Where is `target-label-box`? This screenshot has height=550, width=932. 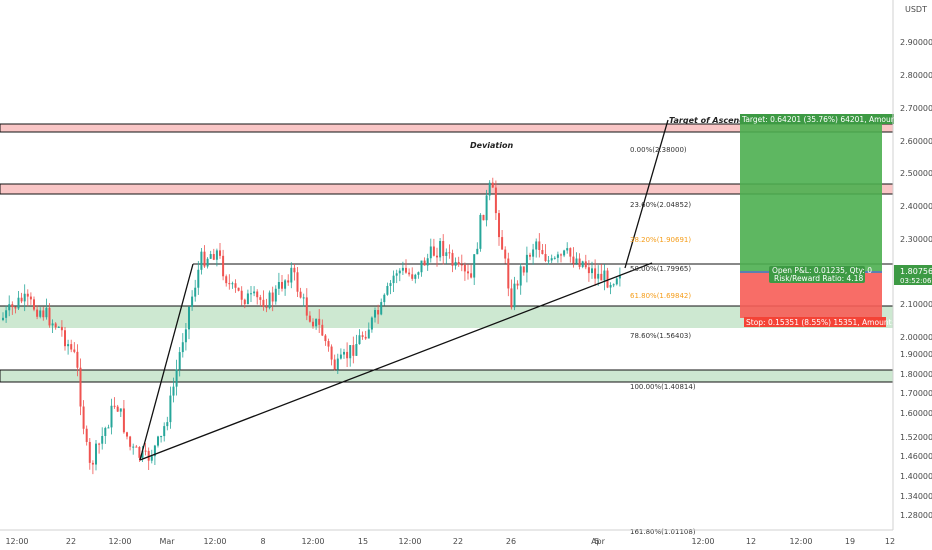
target-label-box is located at coordinates (817, 119).